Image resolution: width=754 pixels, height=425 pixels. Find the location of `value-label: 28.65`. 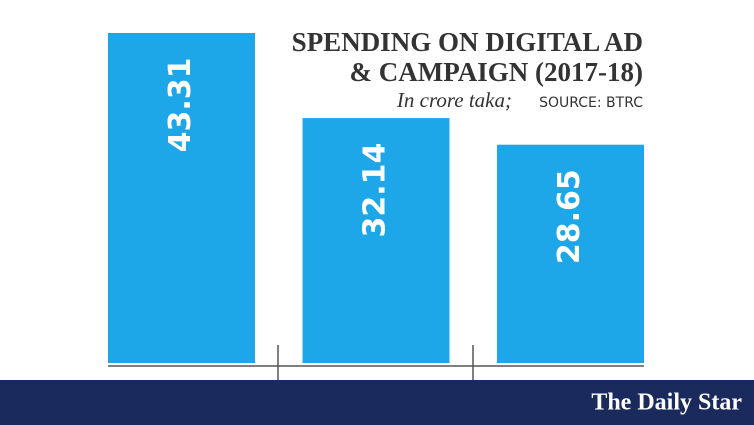

value-label: 28.65 is located at coordinates (569, 216).